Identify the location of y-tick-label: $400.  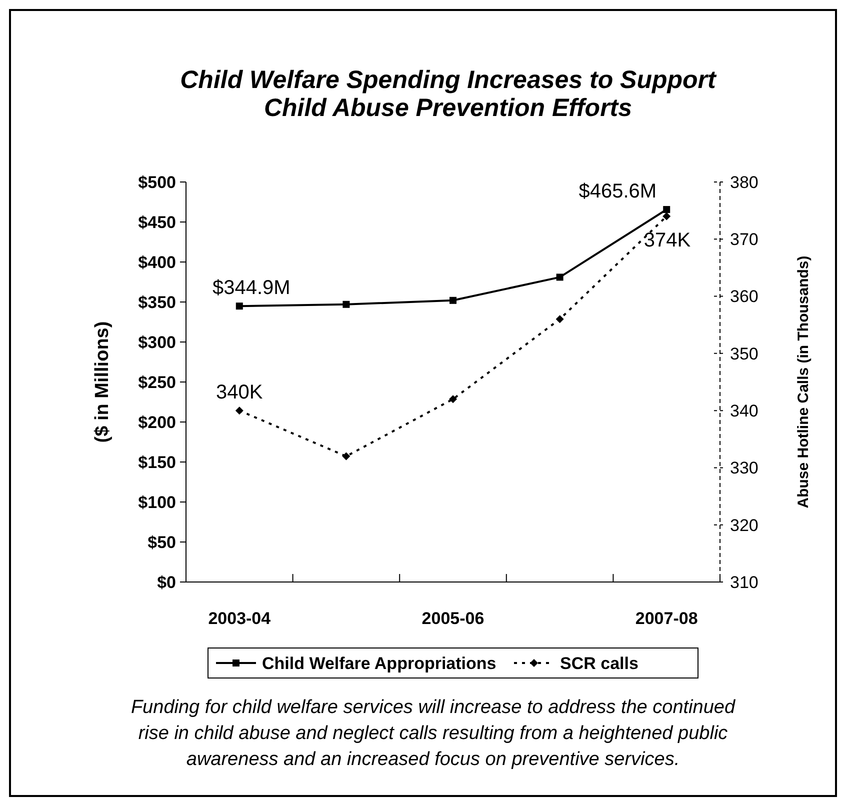
(157, 262).